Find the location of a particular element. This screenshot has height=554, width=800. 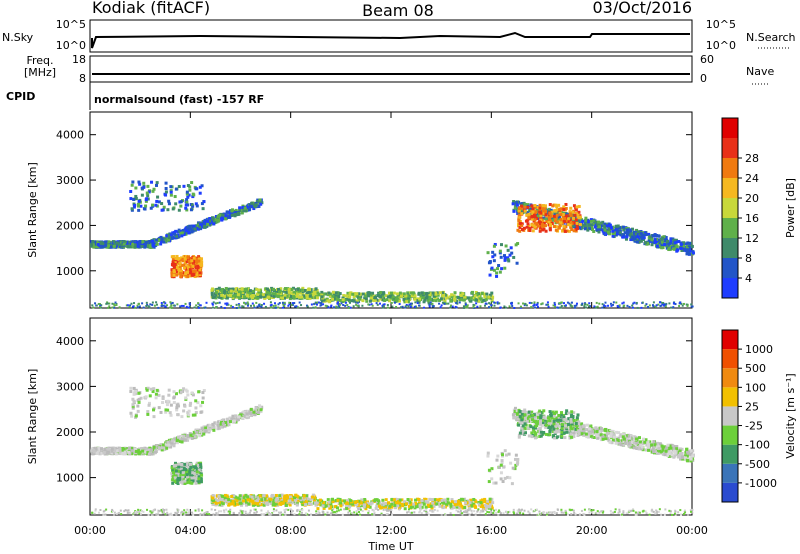

colorbar-tick-label: -1000 is located at coordinates (761, 483).